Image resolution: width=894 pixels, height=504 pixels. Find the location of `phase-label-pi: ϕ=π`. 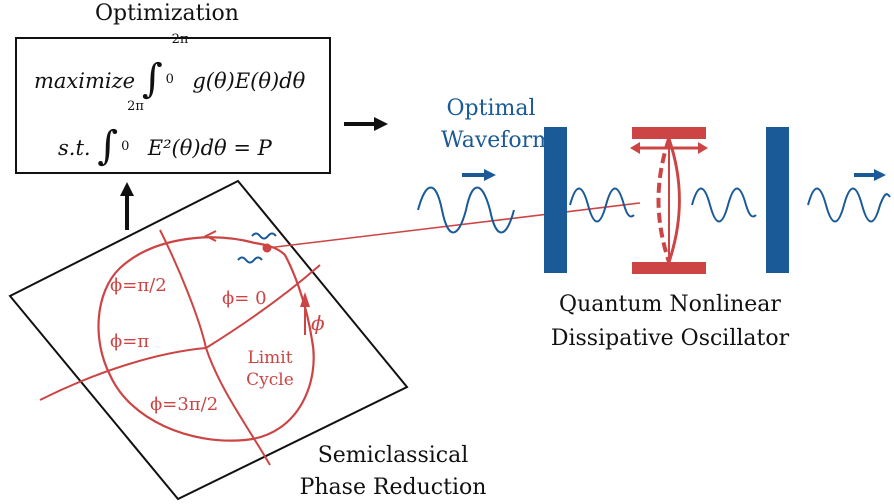

phase-label-pi: ϕ=π is located at coordinates (130, 341).